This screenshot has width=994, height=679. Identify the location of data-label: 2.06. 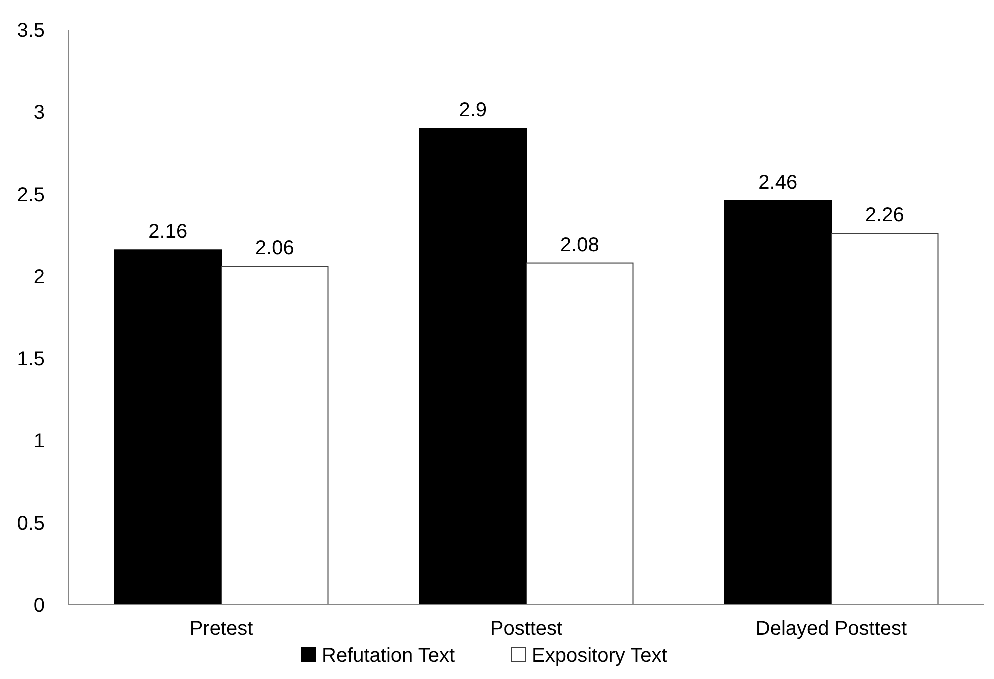
(274, 249).